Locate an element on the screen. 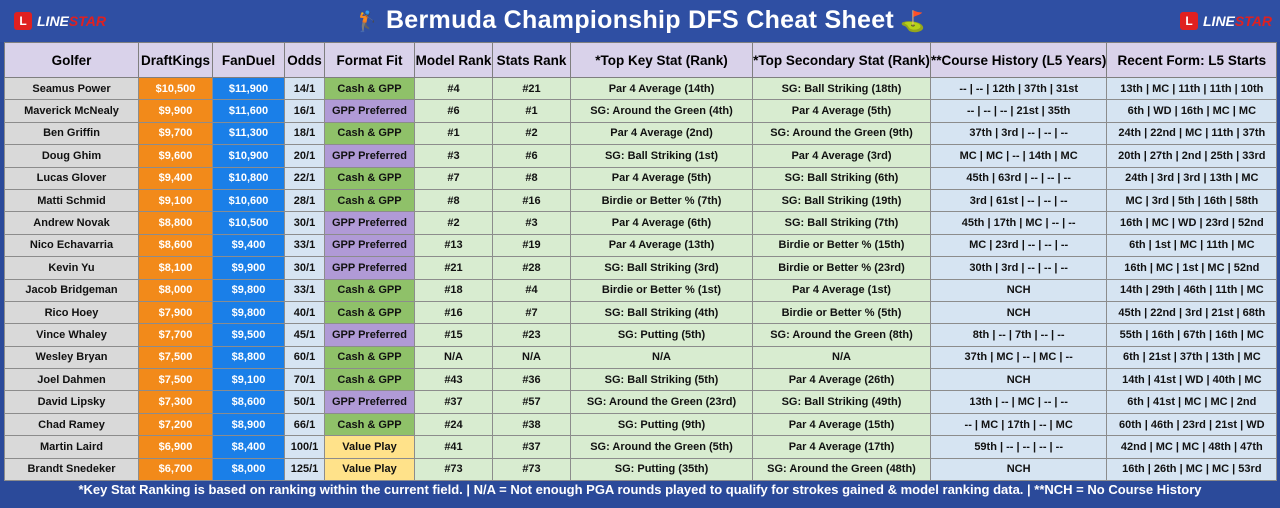  draftkings-salary-cell: $7,200 is located at coordinates (175, 424).